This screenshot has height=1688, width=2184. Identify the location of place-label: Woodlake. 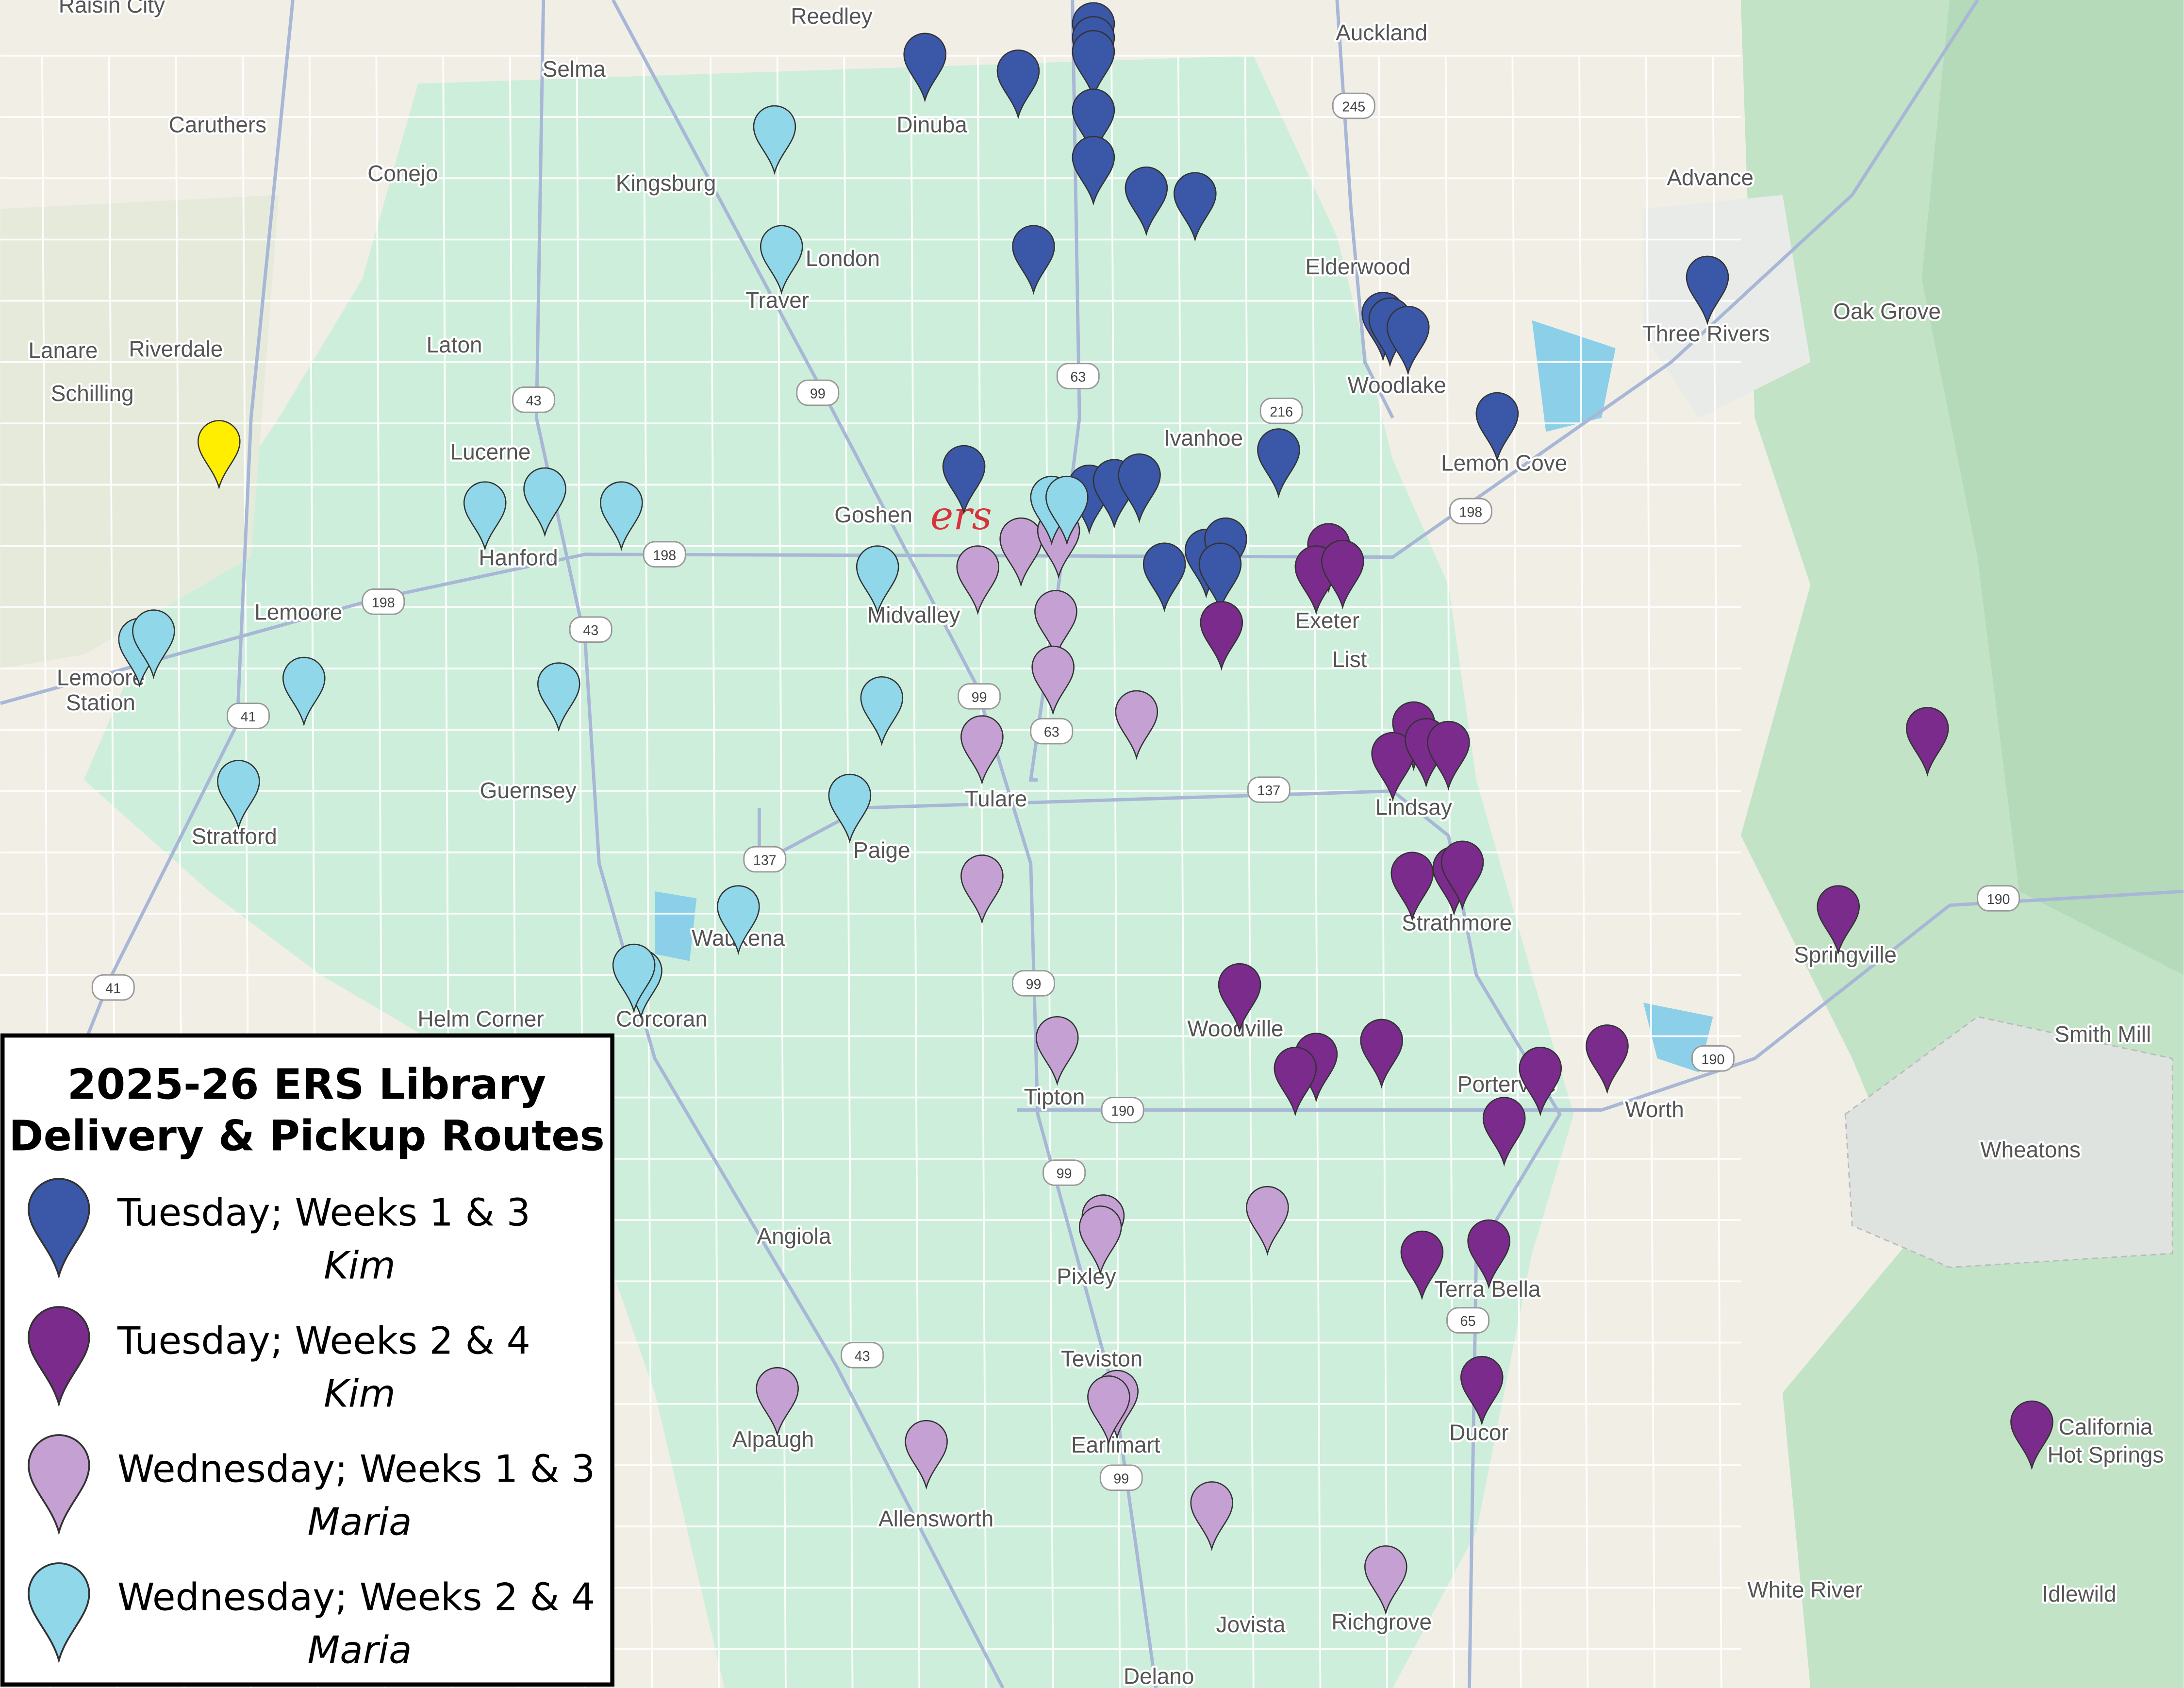
(1397, 385).